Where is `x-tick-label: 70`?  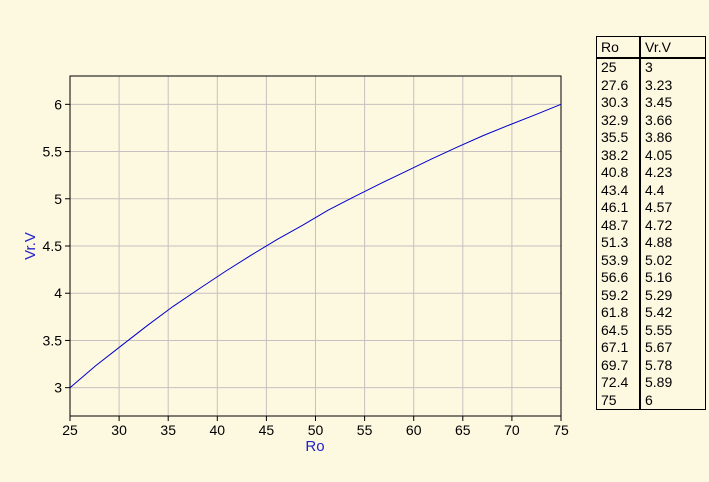 x-tick-label: 70 is located at coordinates (512, 430).